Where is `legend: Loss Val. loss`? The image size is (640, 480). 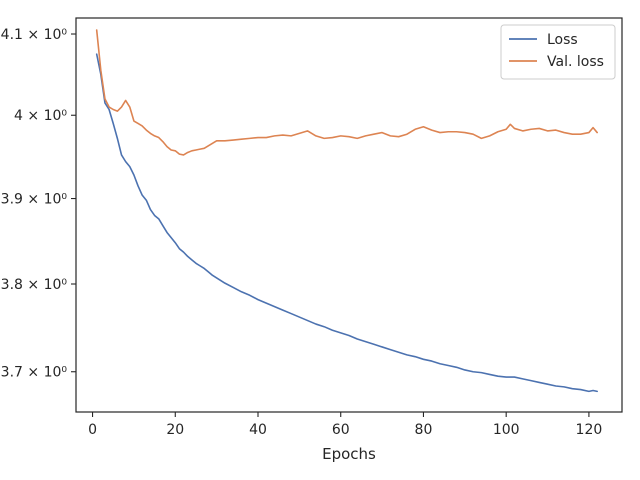 legend: Loss Val. loss is located at coordinates (558, 52).